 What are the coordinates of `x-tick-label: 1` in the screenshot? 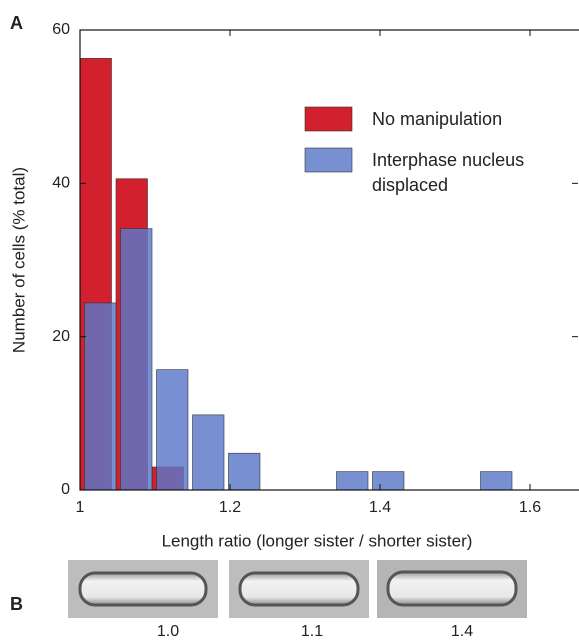 It's located at (80, 507).